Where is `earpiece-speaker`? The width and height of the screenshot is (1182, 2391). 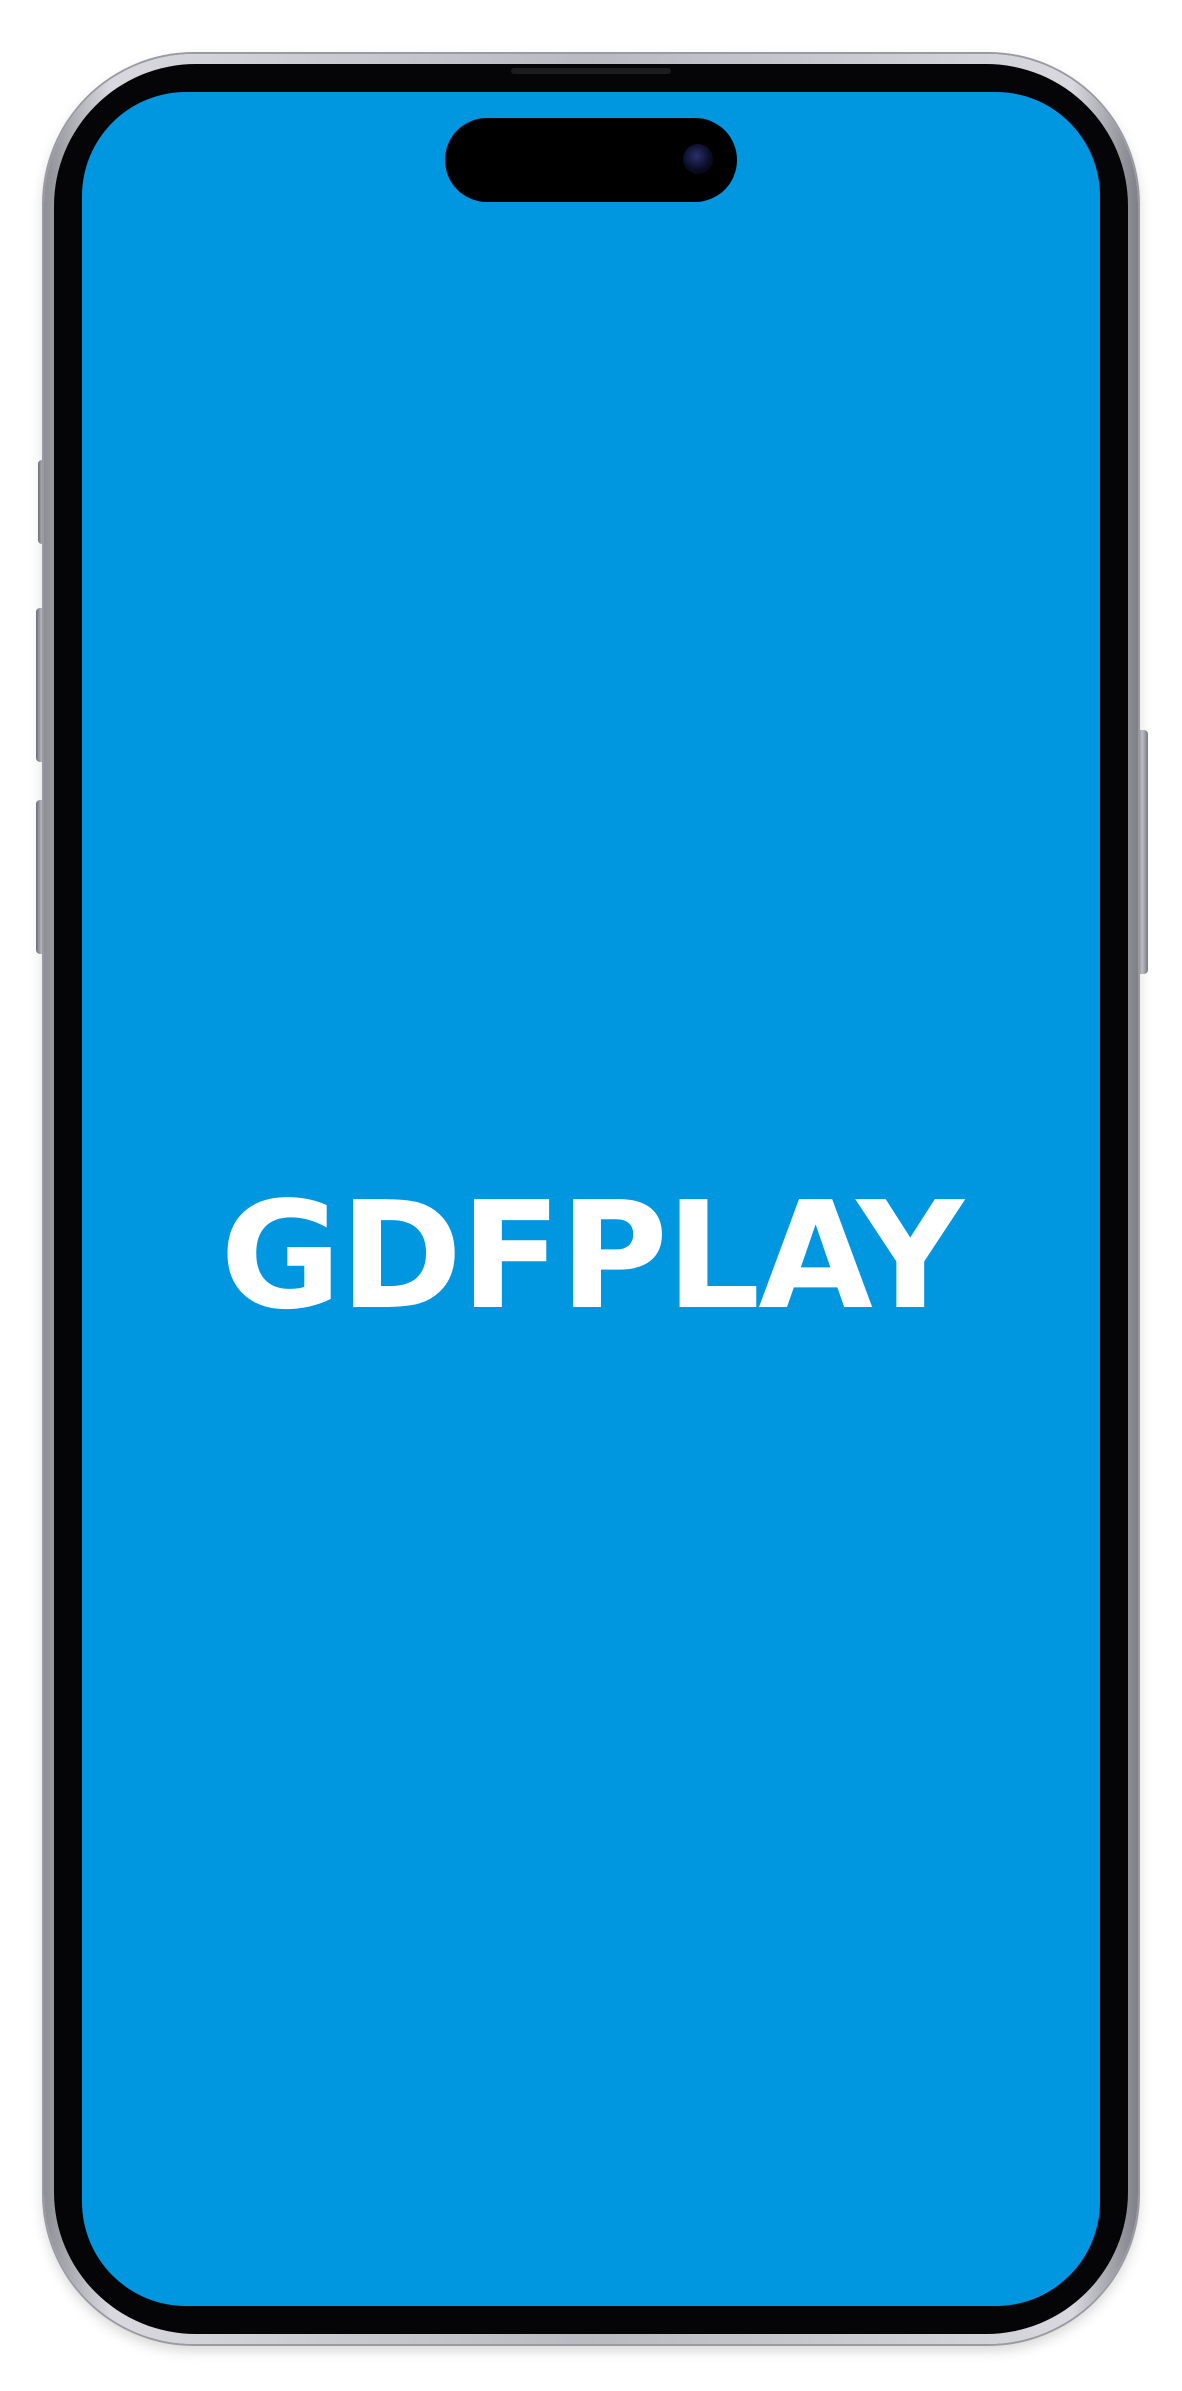 earpiece-speaker is located at coordinates (591, 71).